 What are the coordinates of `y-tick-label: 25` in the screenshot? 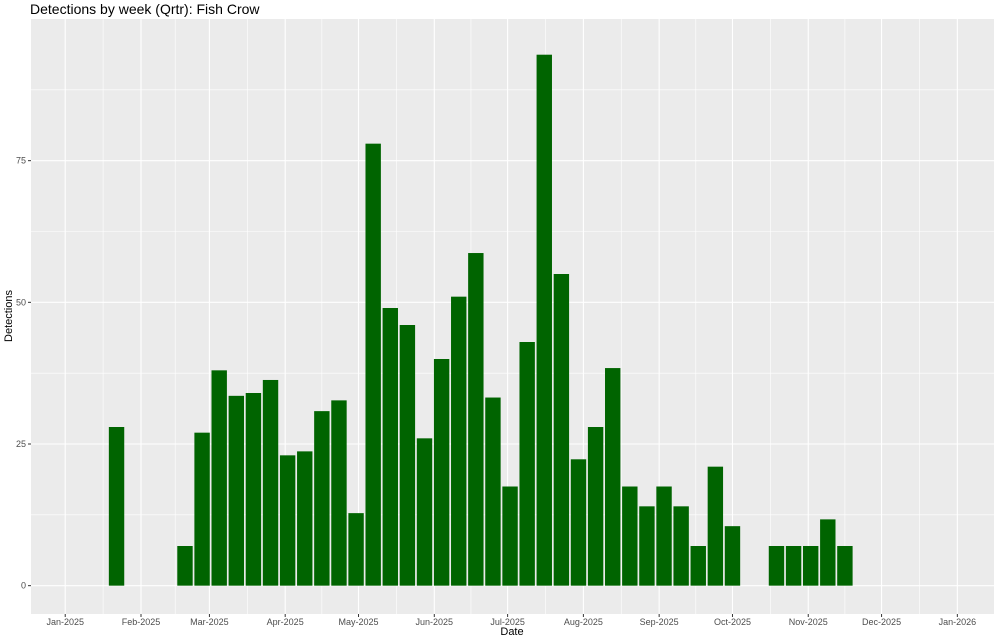 It's located at (21, 444).